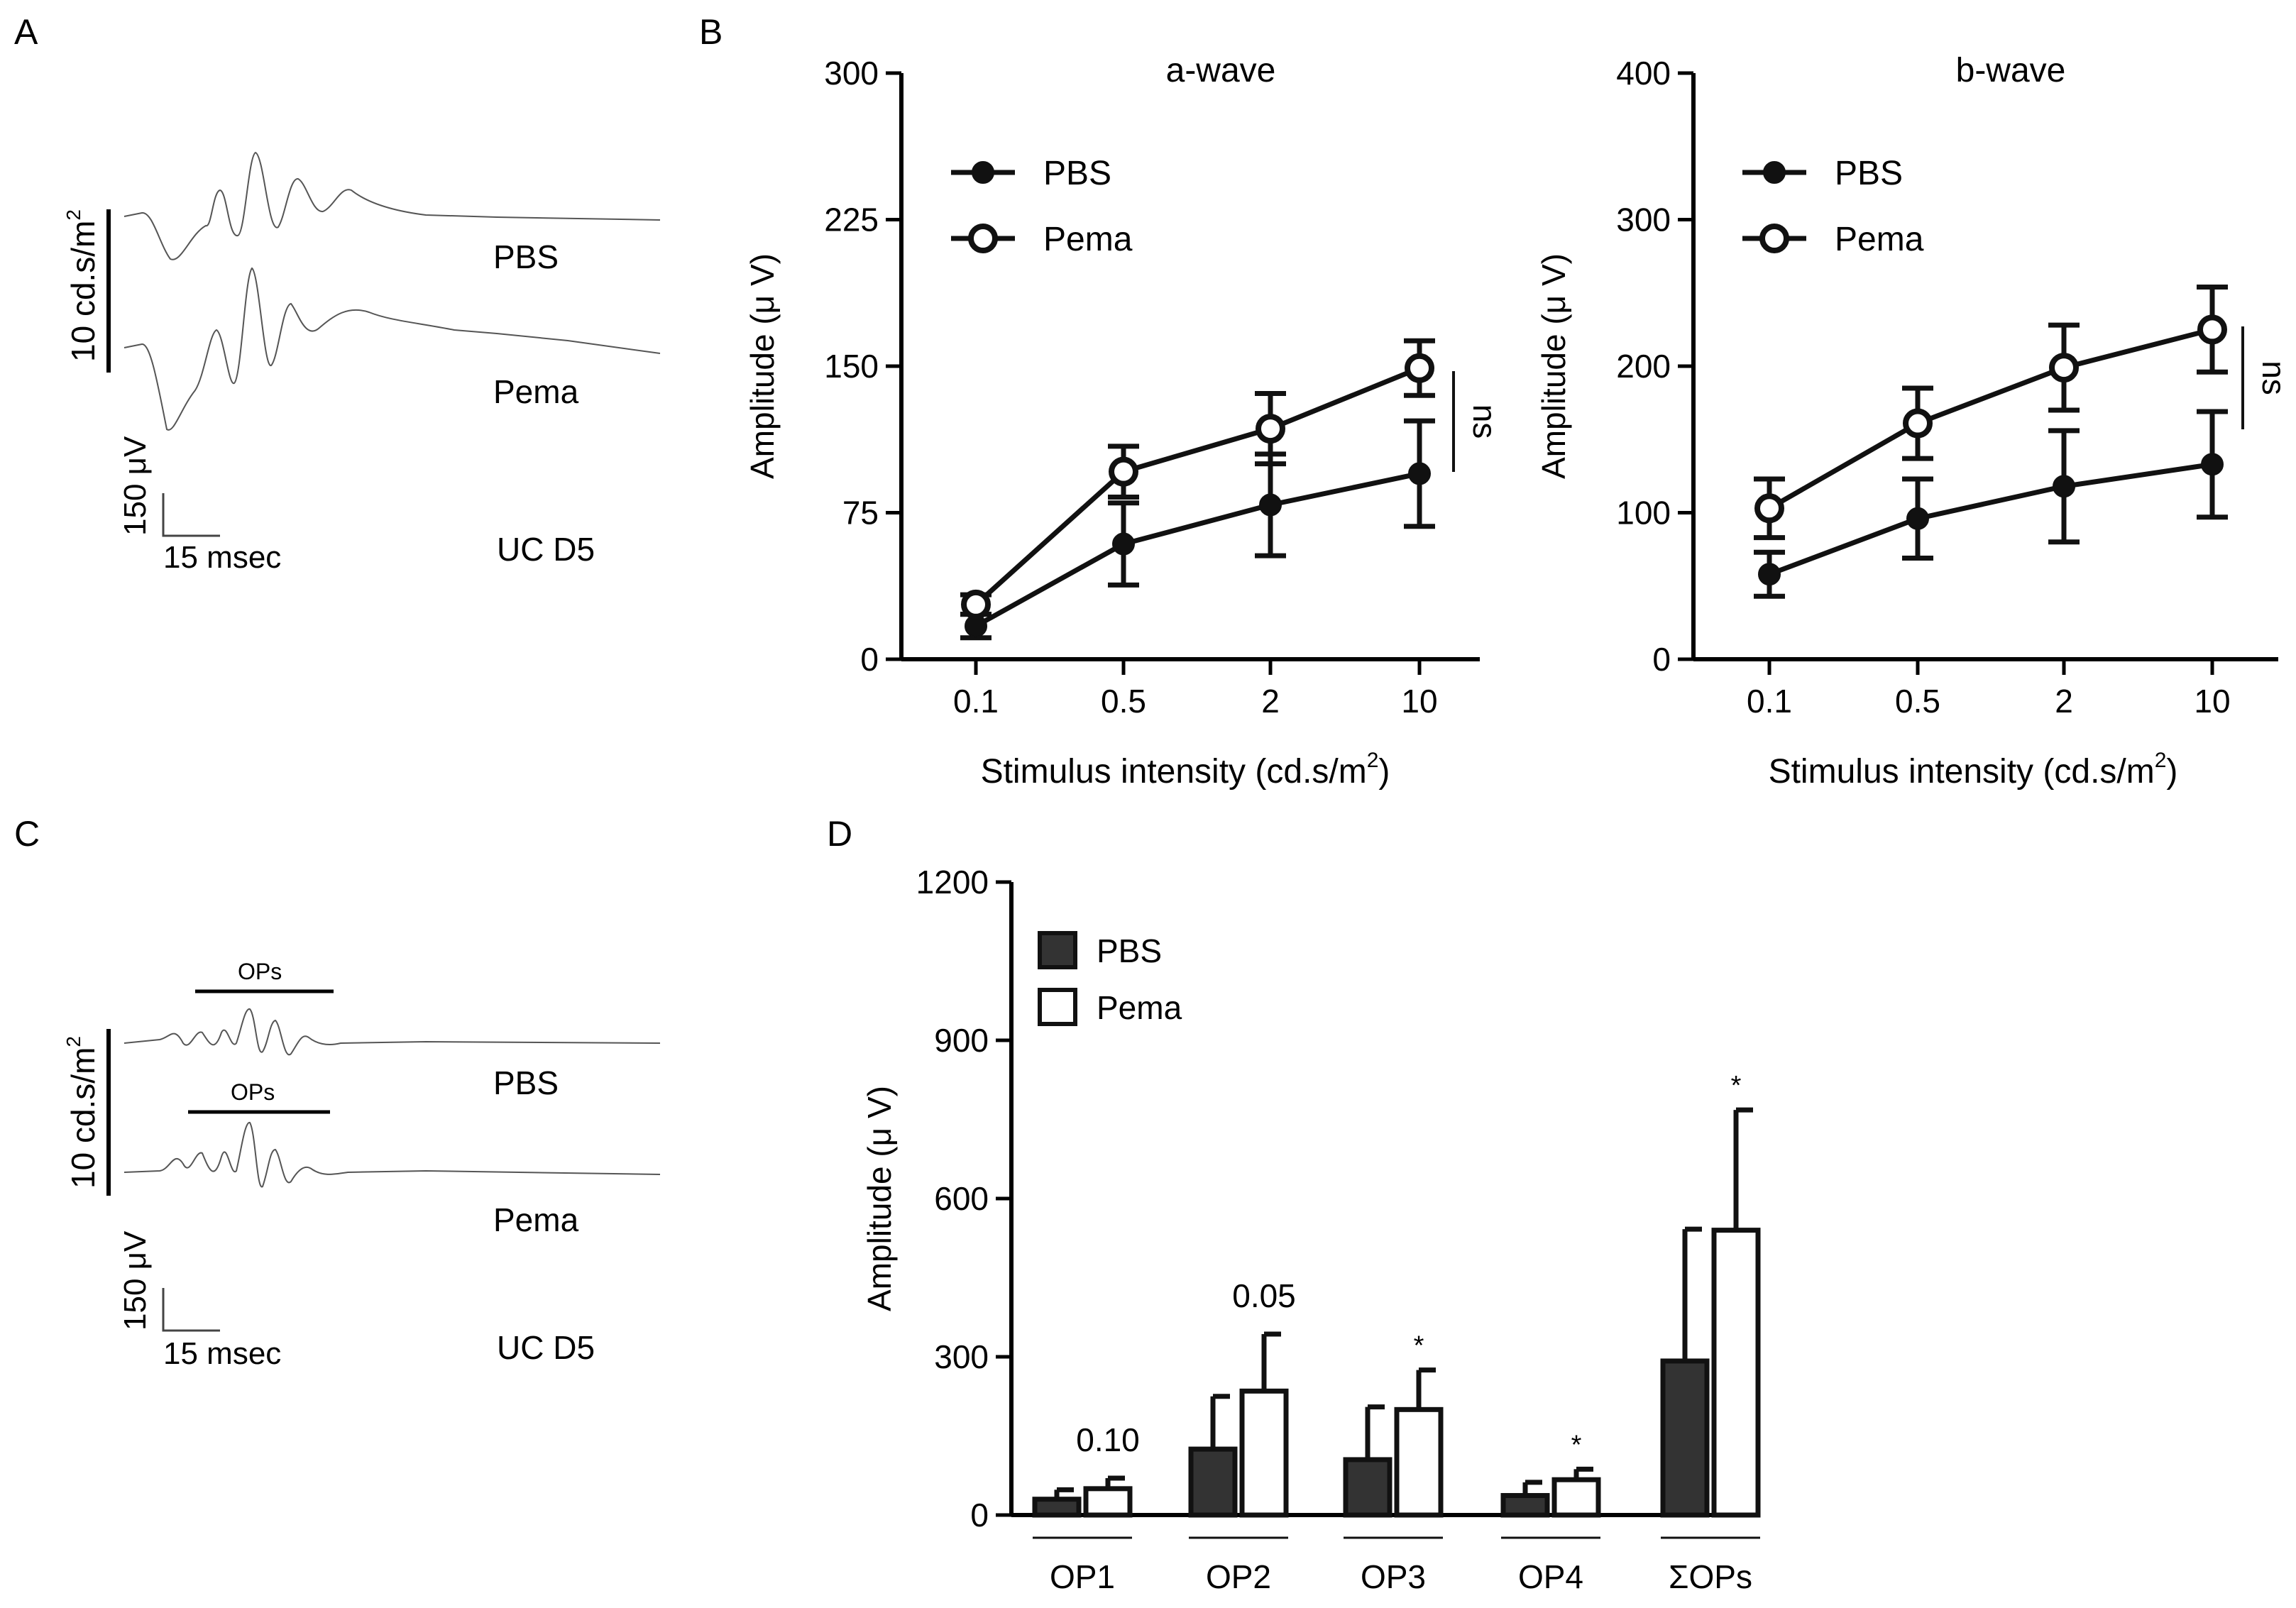 Image resolution: width=2296 pixels, height=1608 pixels. I want to click on significance-annotation: 0.10, so click(1108, 1439).